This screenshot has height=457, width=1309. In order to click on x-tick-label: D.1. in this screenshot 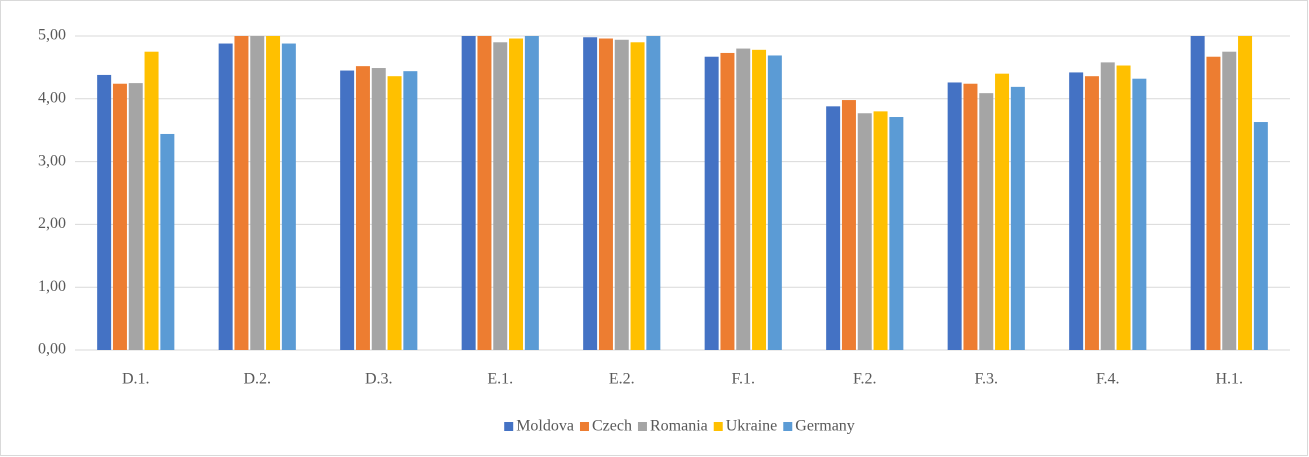, I will do `click(136, 379)`.